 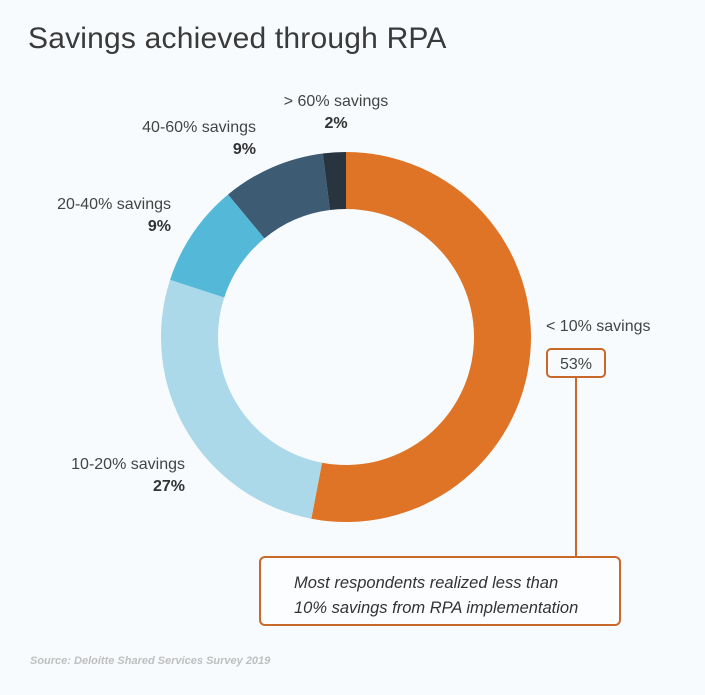 What do you see at coordinates (169, 486) in the screenshot?
I see `slice-value-1: 27%` at bounding box center [169, 486].